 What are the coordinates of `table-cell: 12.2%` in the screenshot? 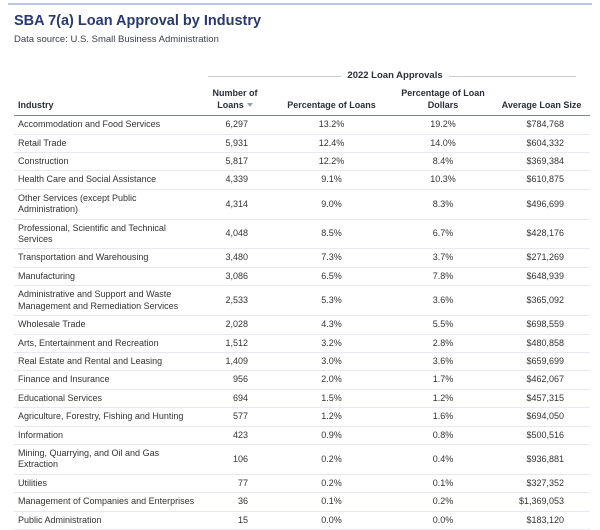 It's located at (331, 162).